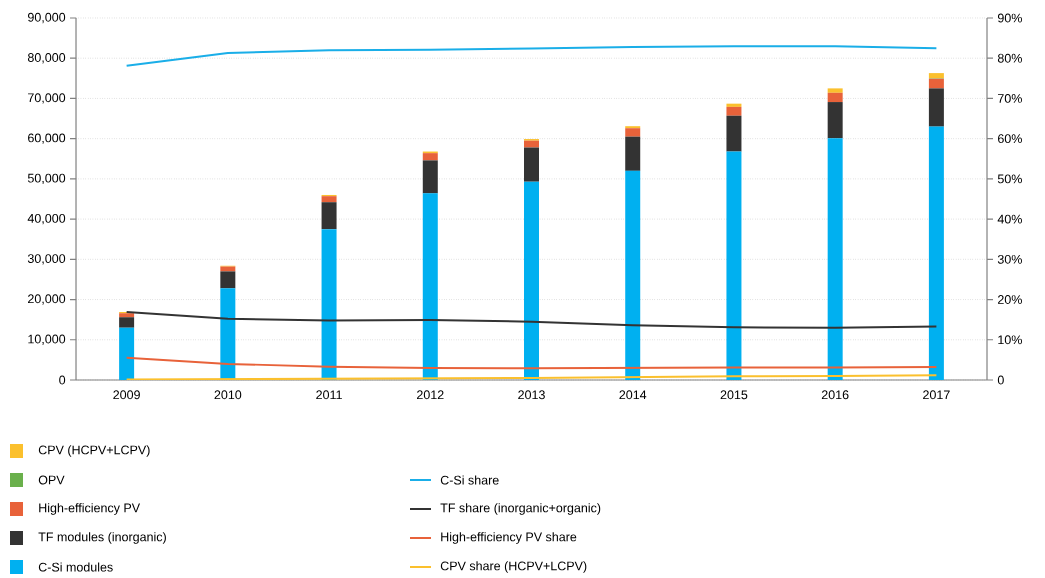  I want to click on legend-label: TF modules (inorganic), so click(102, 538).